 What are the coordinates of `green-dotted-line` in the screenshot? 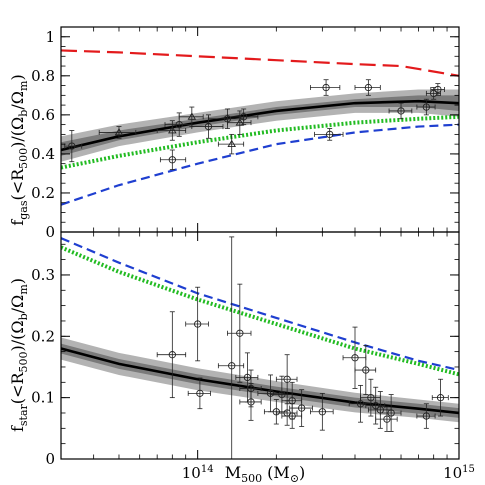 It's located at (260, 142).